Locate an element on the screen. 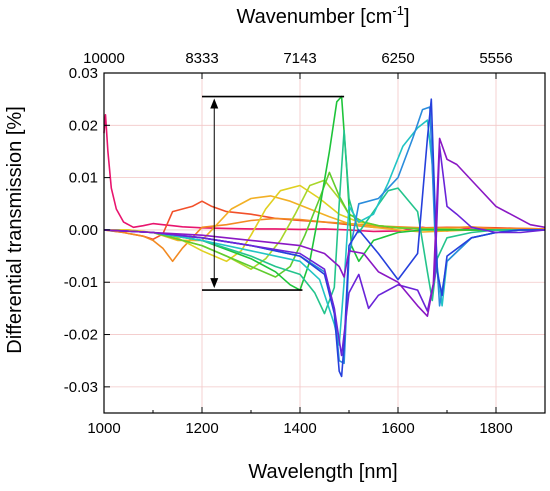 The height and width of the screenshot is (491, 550). top-axis-title-main: Wavenumber [cm is located at coordinates (314, 17).